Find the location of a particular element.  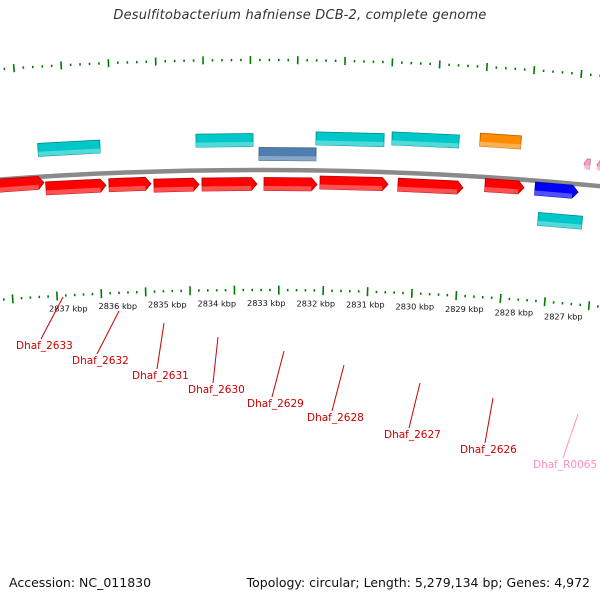

kbp-label: 2835 kbp is located at coordinates (167, 304).